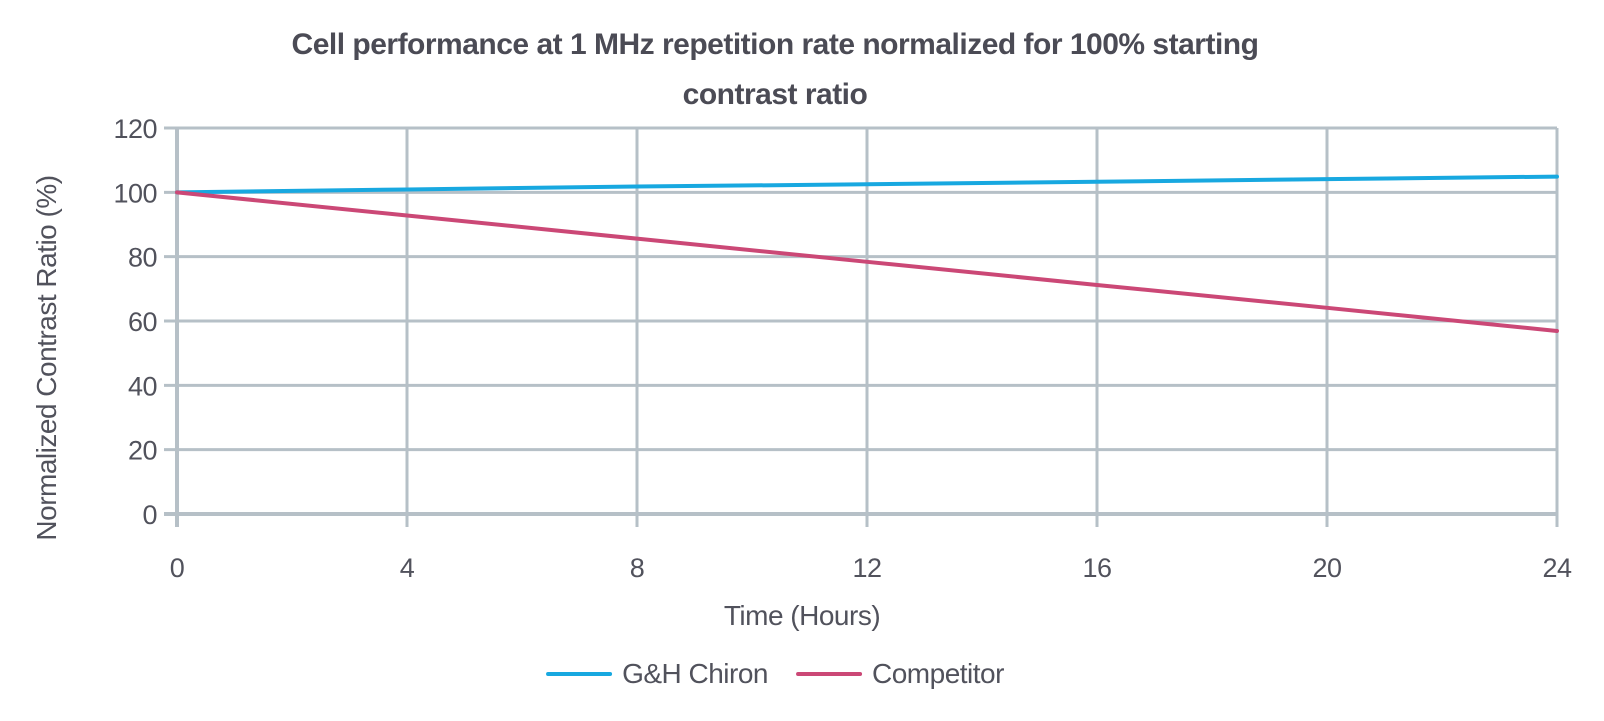 Image resolution: width=1604 pixels, height=721 pixels. I want to click on gh-chiron-line-swatch, so click(579, 674).